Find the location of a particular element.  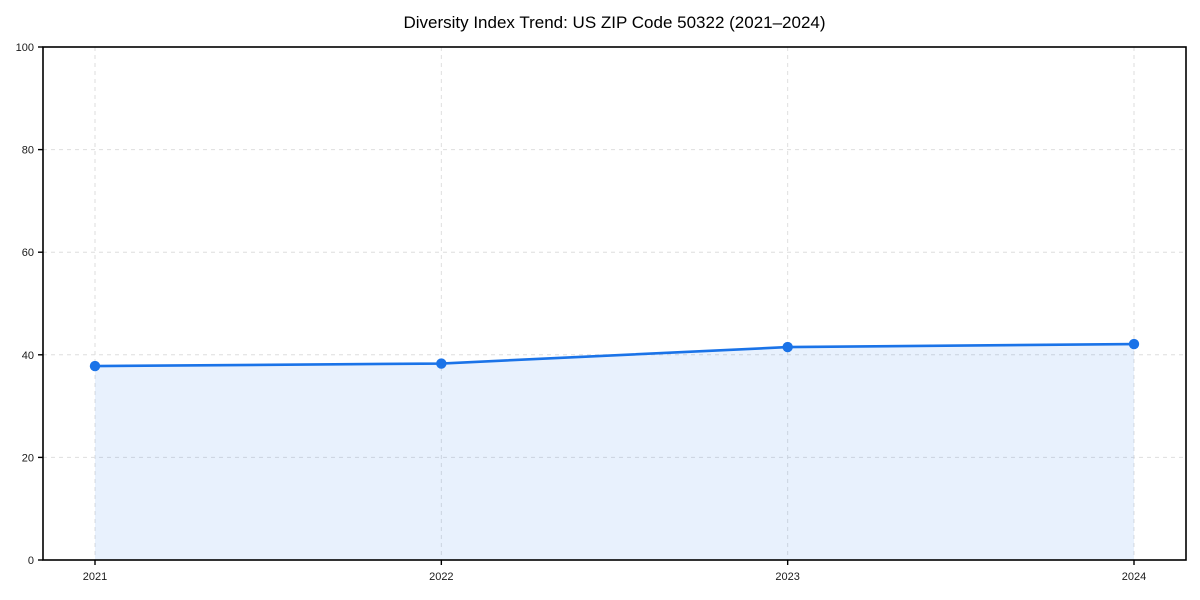

y-tick-label: 100 is located at coordinates (25, 48).